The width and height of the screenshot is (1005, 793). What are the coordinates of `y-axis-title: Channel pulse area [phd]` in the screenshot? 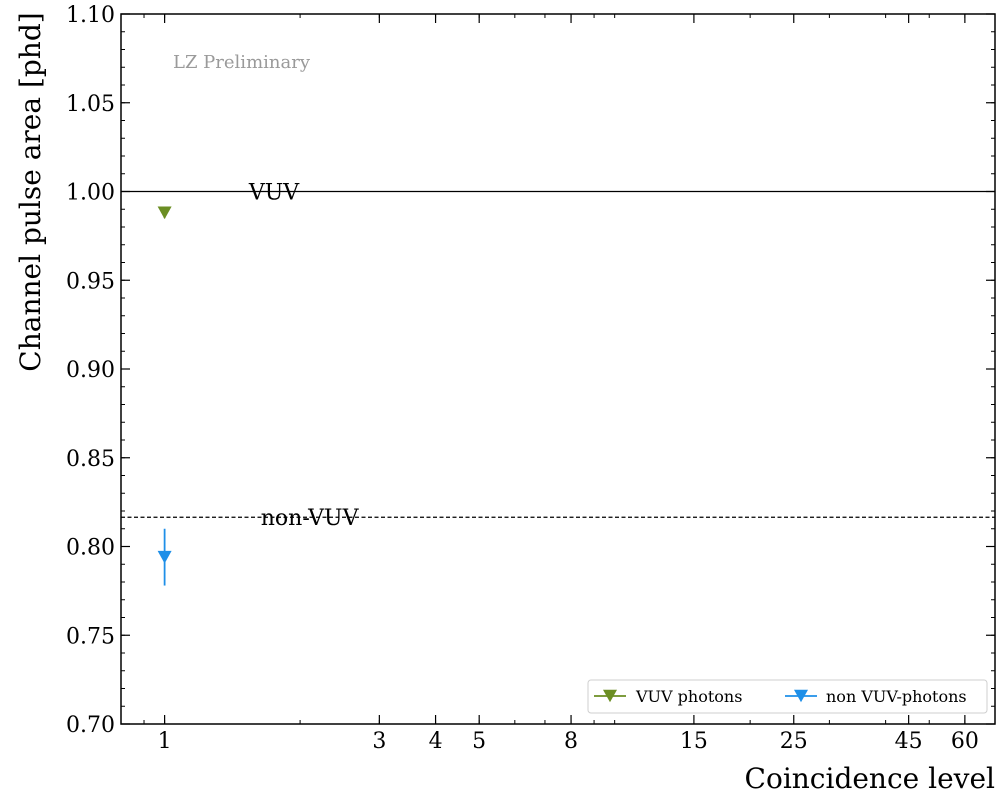 It's located at (30, 191).